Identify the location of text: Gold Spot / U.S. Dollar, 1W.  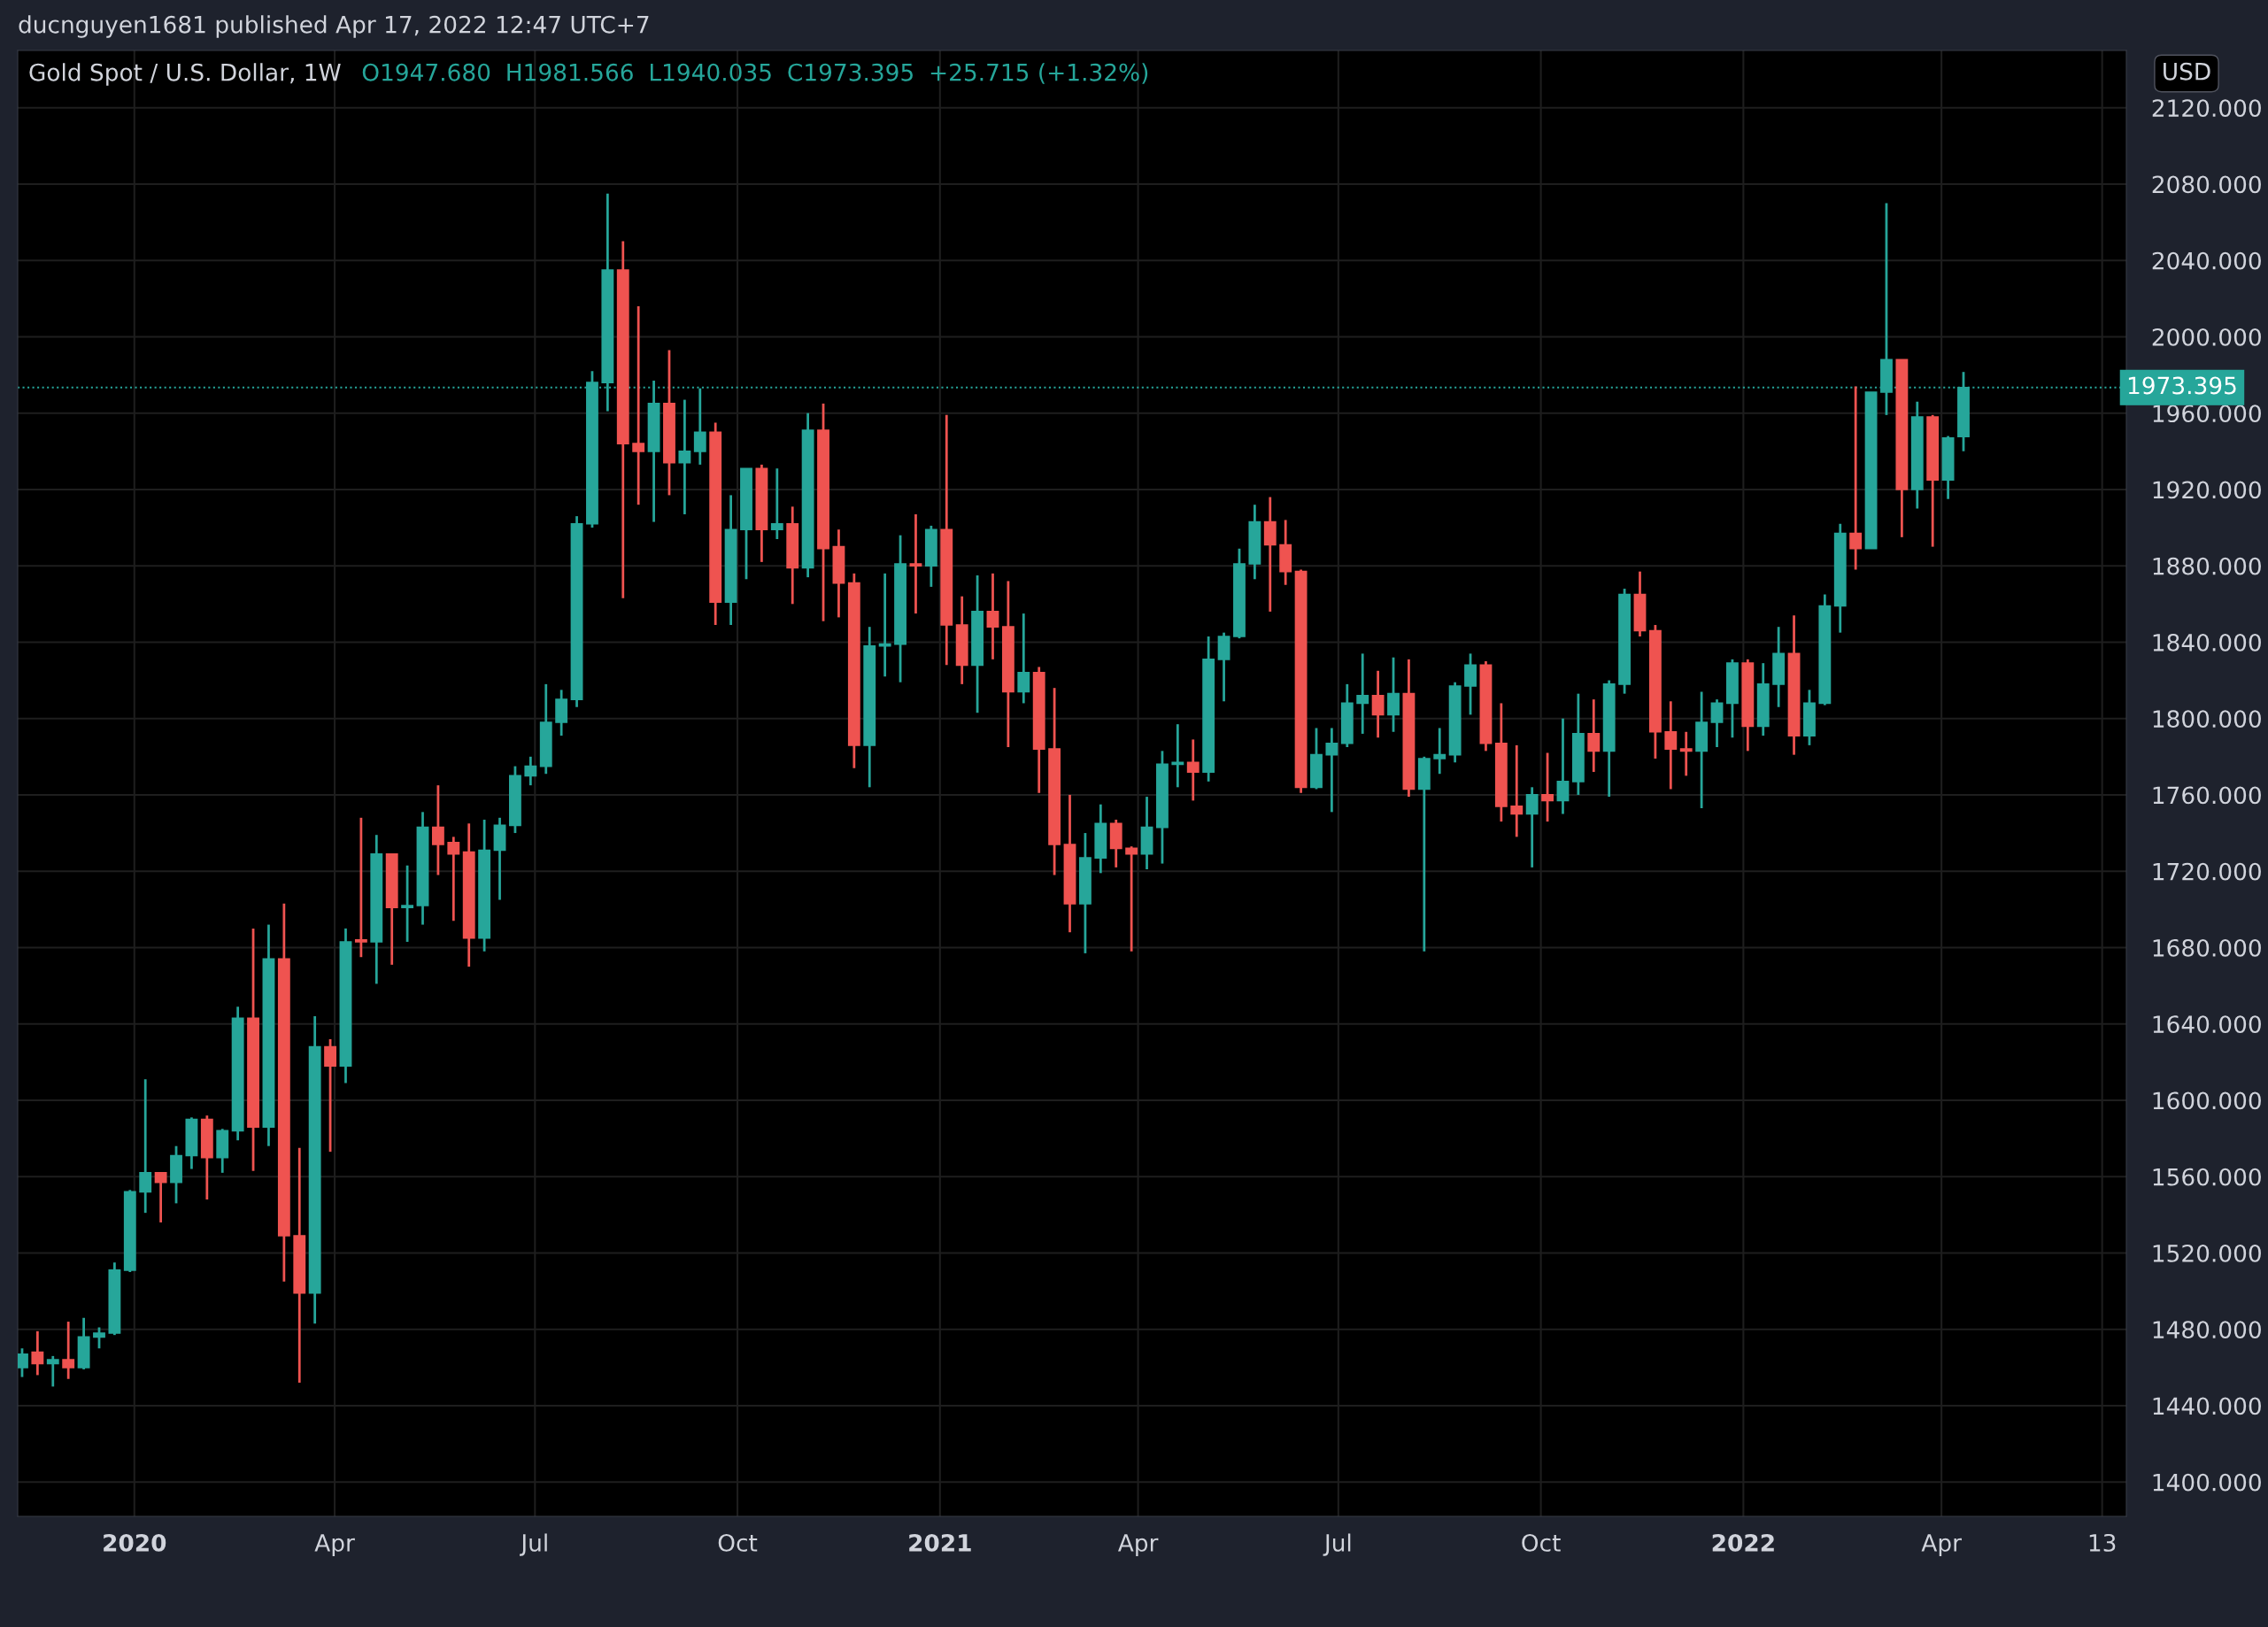
(185, 74).